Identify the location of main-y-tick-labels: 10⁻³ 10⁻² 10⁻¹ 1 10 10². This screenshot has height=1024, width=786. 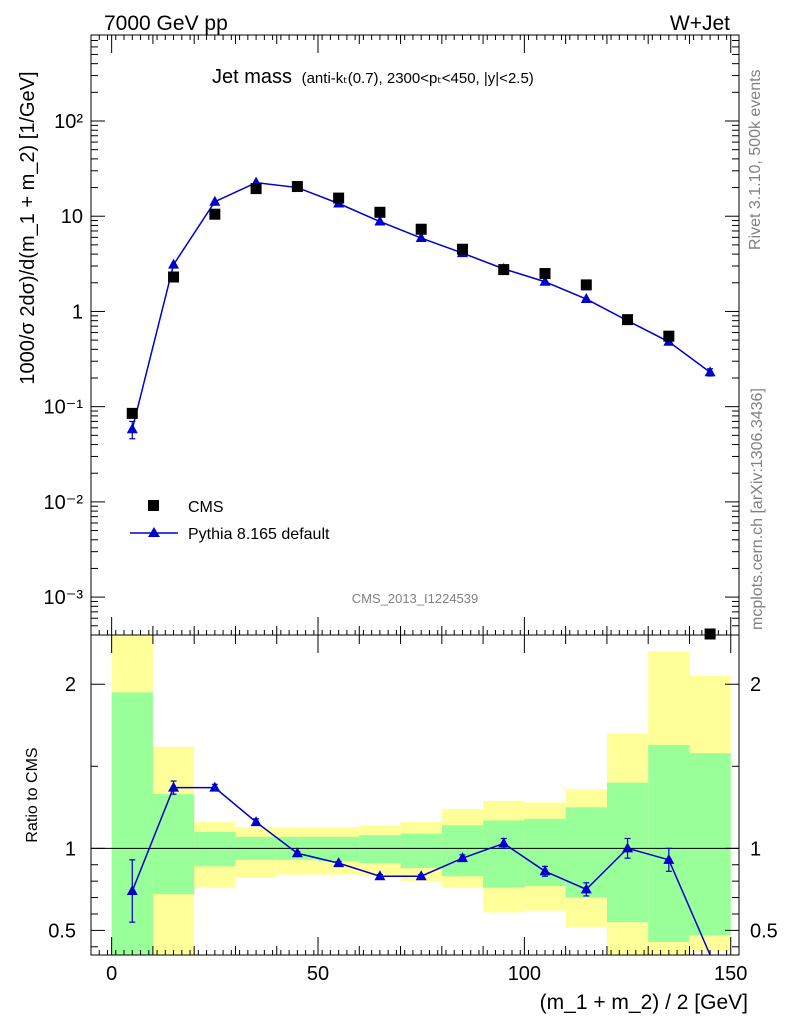
(64, 360).